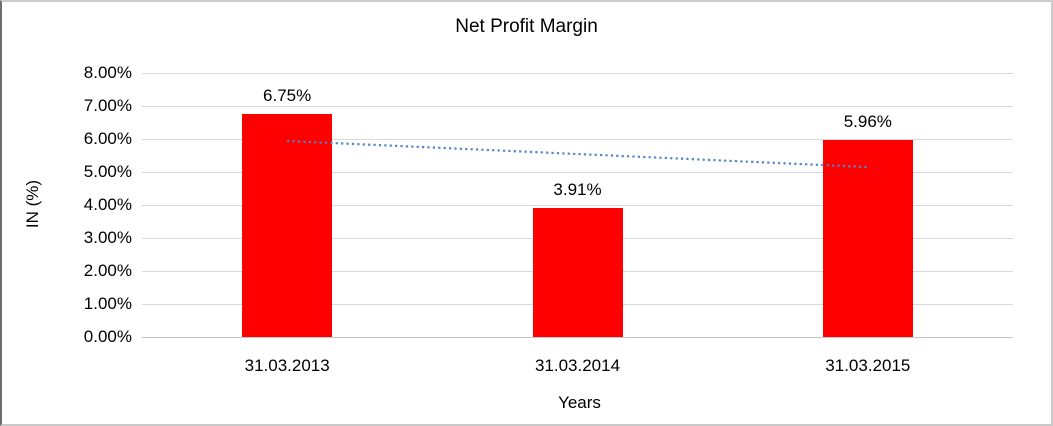 The width and height of the screenshot is (1053, 426). I want to click on trendline, so click(577, 154).